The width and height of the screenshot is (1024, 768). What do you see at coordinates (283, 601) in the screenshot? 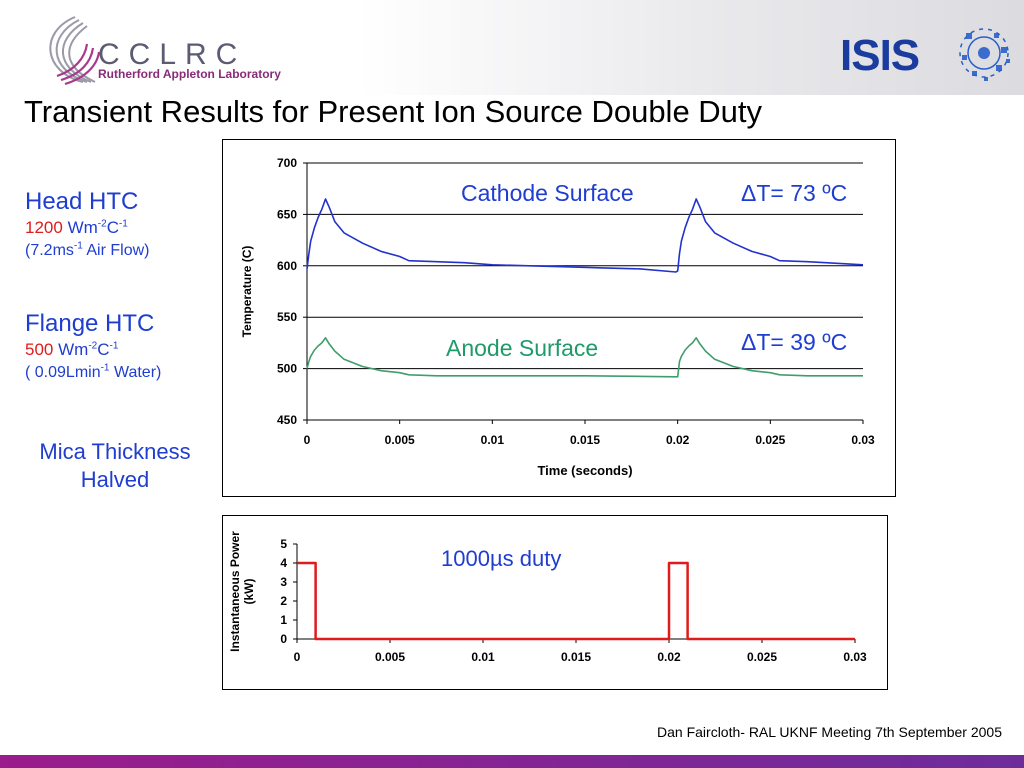
I see `y-tick-label: 2` at bounding box center [283, 601].